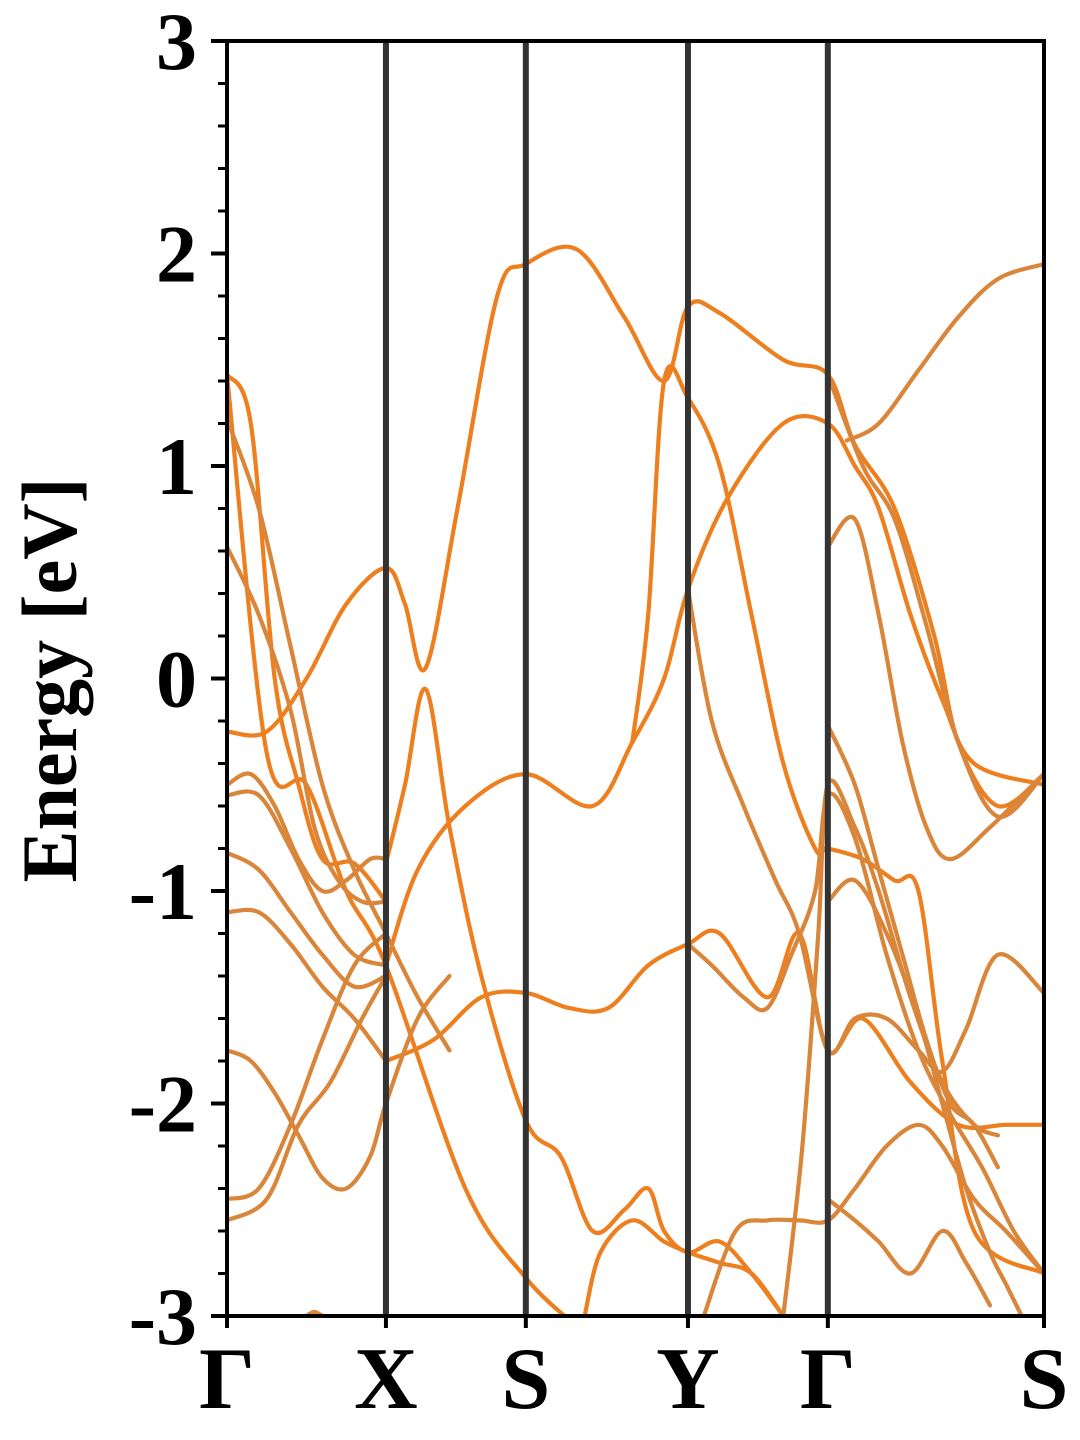  What do you see at coordinates (688, 1379) in the screenshot?
I see `x-tick-label: Y` at bounding box center [688, 1379].